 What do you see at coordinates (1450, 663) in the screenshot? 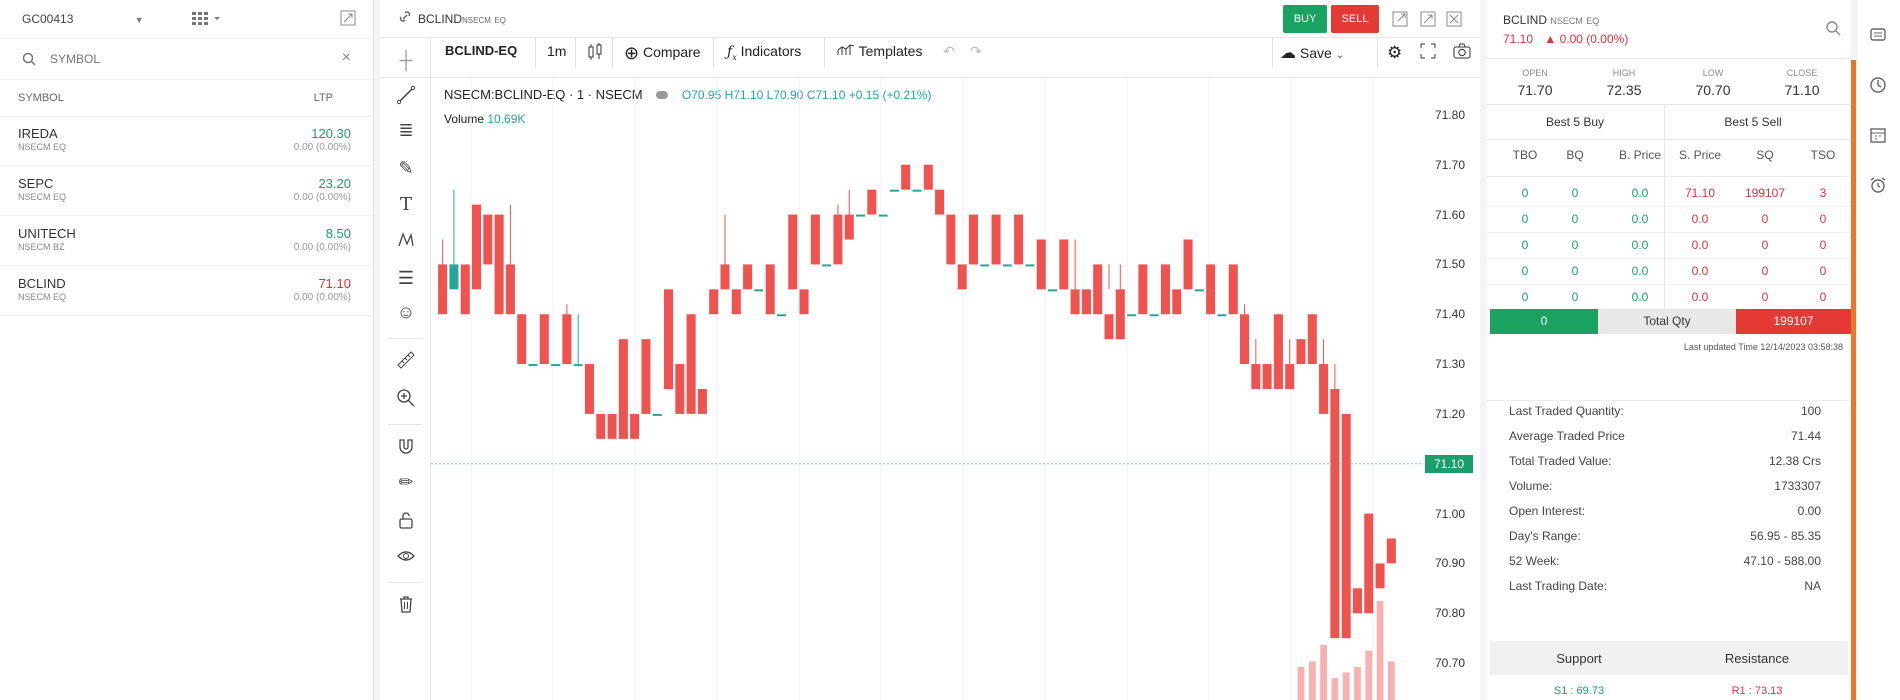
I see `price-tick: 70.70` at bounding box center [1450, 663].